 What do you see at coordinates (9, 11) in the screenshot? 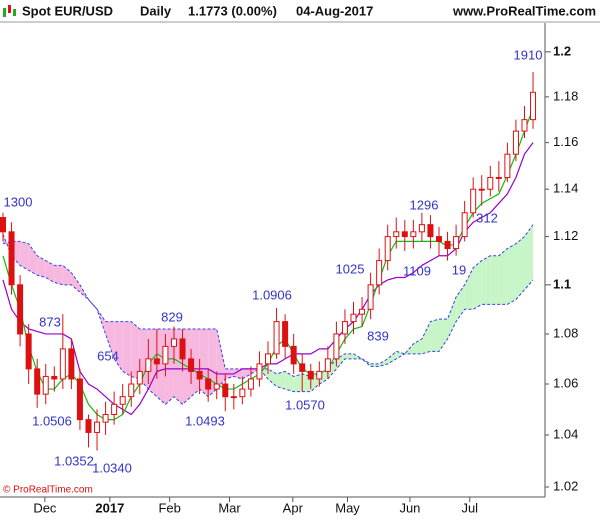
I see `app-icon` at bounding box center [9, 11].